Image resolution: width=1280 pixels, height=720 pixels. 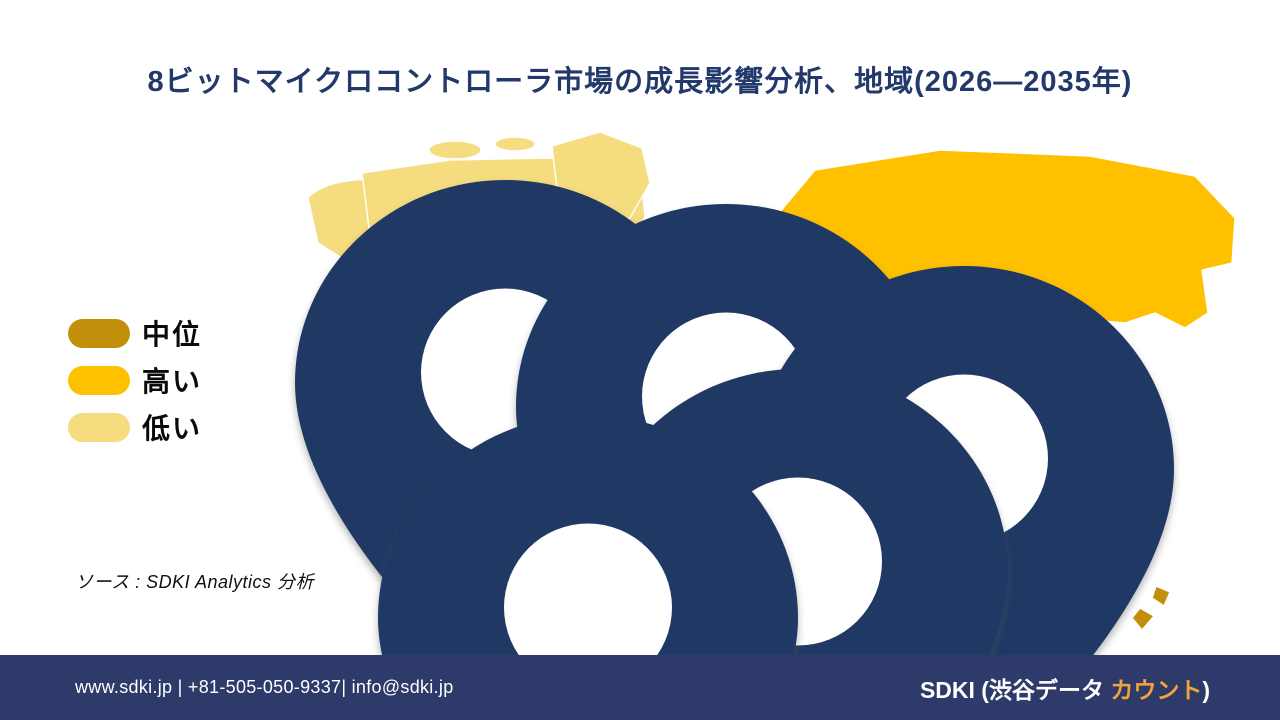 What do you see at coordinates (1143, 619) in the screenshot?
I see `map-region-new-zealand-south` at bounding box center [1143, 619].